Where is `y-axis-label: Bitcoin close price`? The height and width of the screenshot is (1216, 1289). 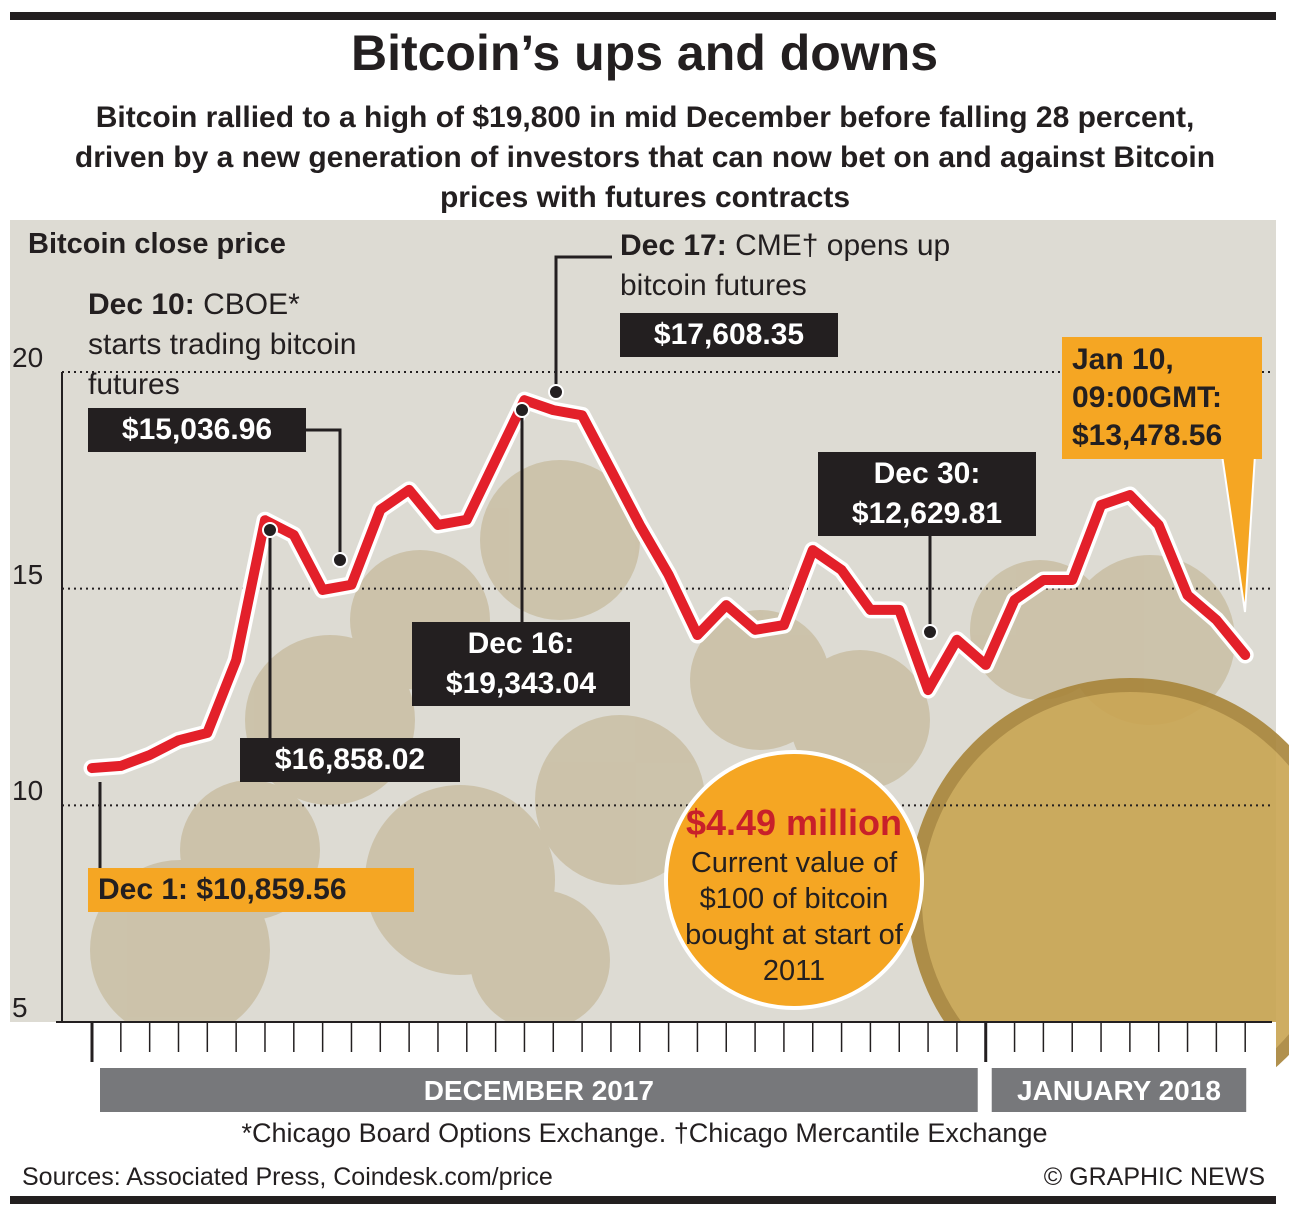 y-axis-label: Bitcoin close price is located at coordinates (157, 244).